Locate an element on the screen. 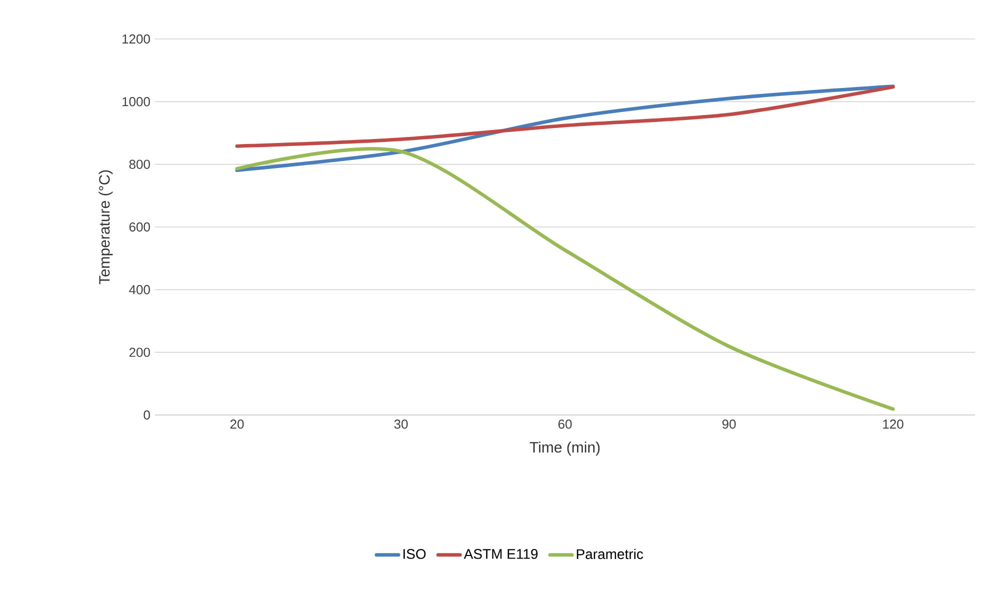 The height and width of the screenshot is (590, 995). x-tick-label: 90 is located at coordinates (729, 424).